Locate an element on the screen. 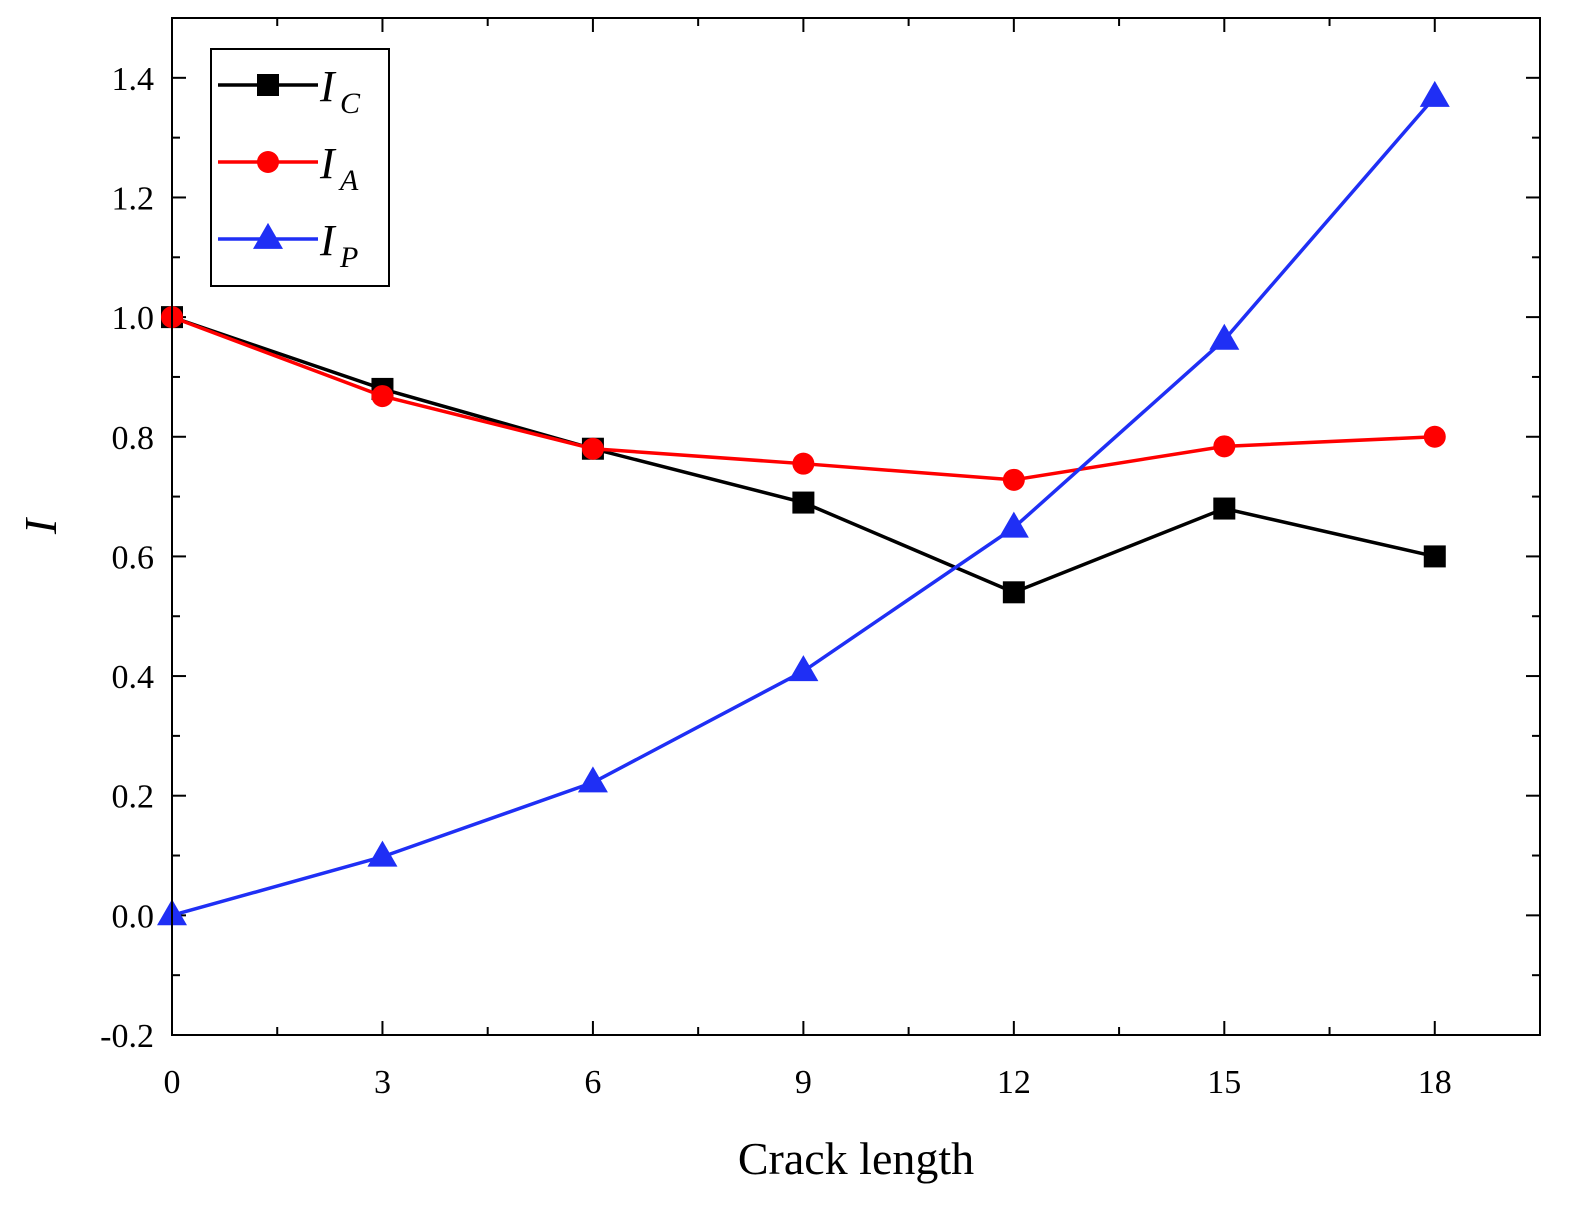 Image resolution: width=1574 pixels, height=1214 pixels. x-tick-label: 15 is located at coordinates (1224, 1082).